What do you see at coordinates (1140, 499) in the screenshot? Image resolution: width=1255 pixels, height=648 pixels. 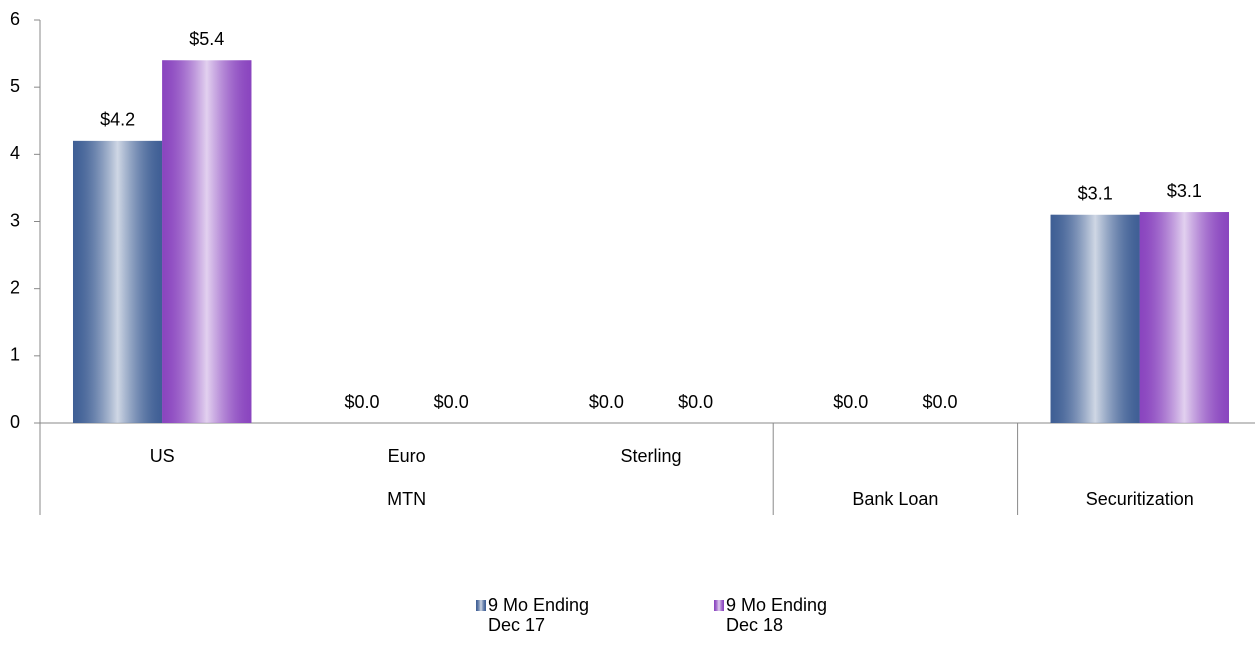 I see `group-label: Securitization` at bounding box center [1140, 499].